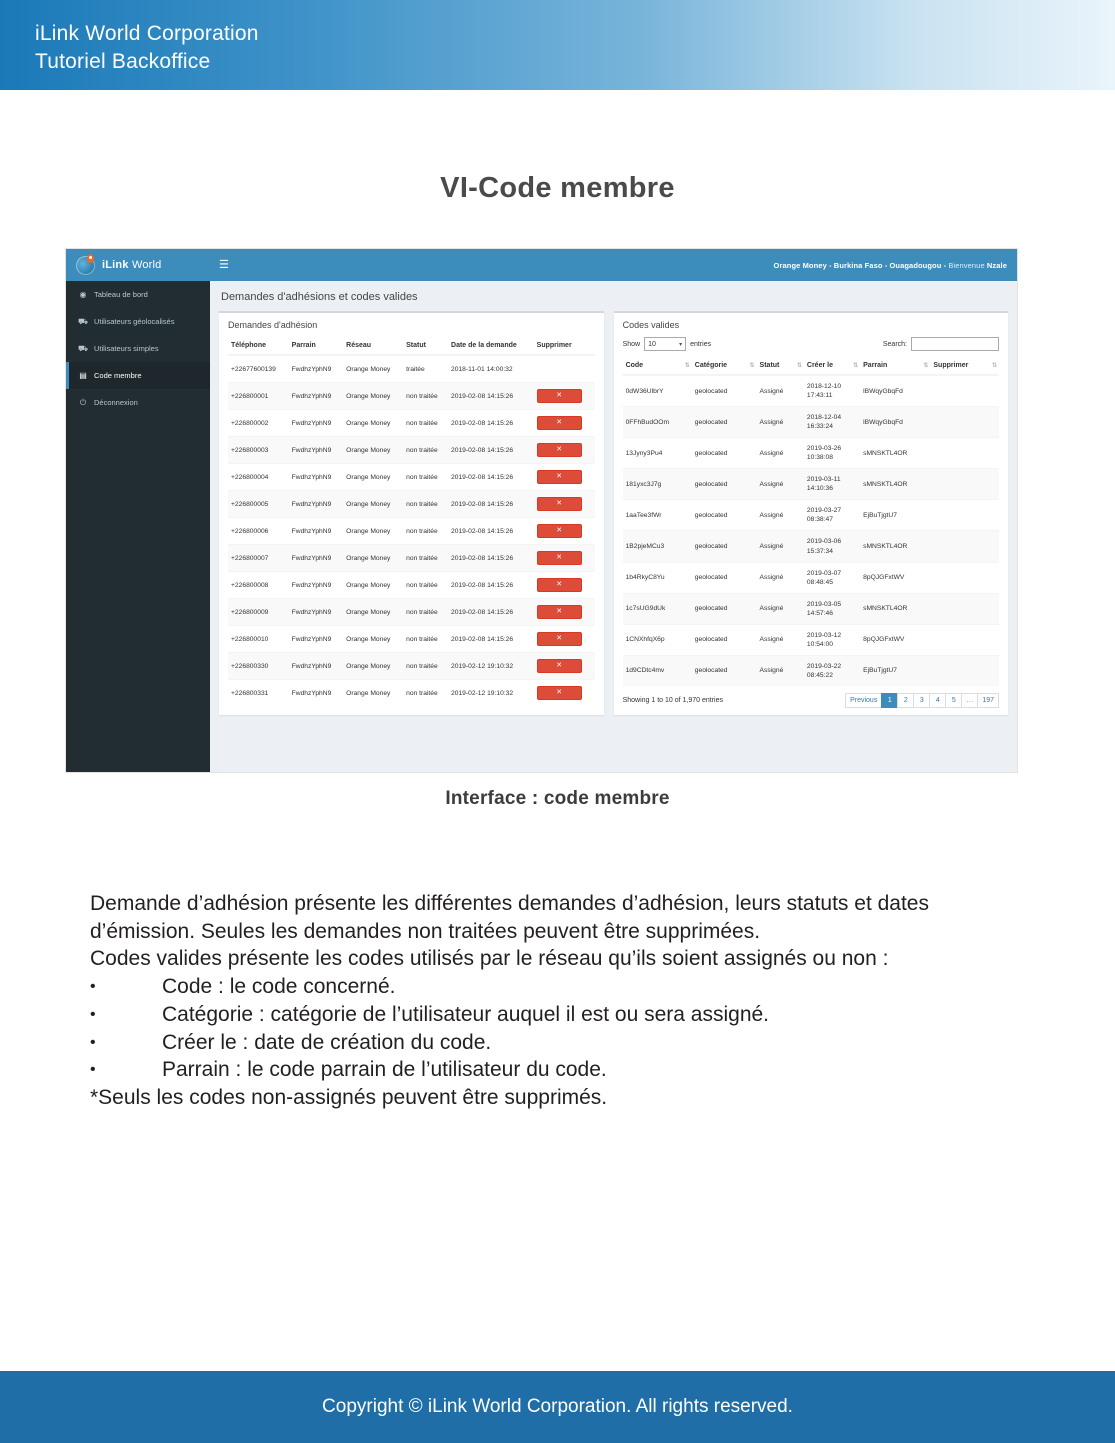  Describe the element at coordinates (988, 700) in the screenshot. I see `pagination-197: 197` at that location.